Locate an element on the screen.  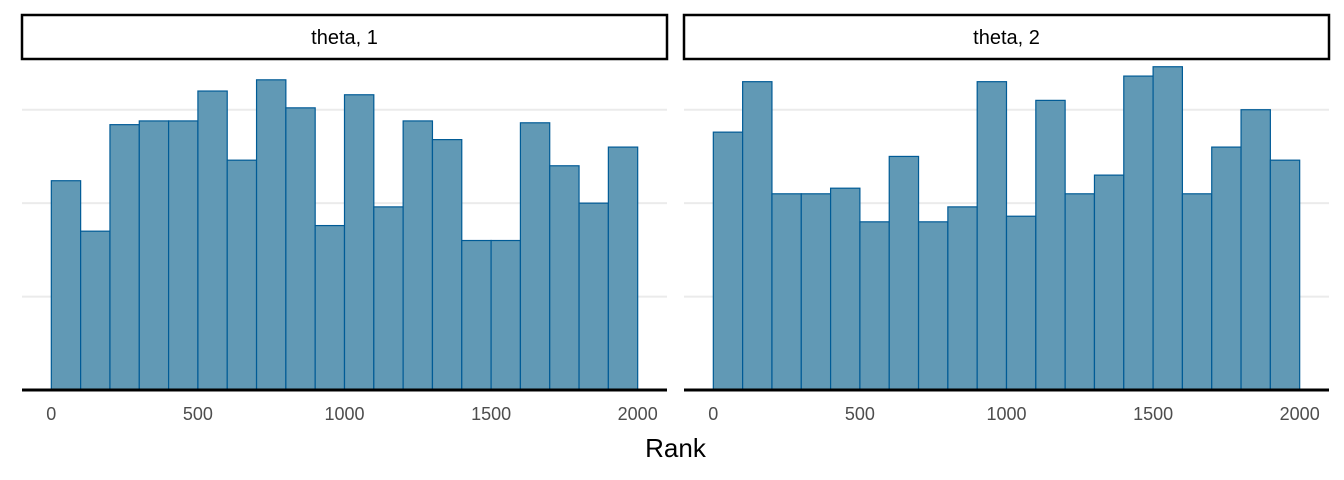
facet-strip-label: theta, 2 is located at coordinates (1006, 38).